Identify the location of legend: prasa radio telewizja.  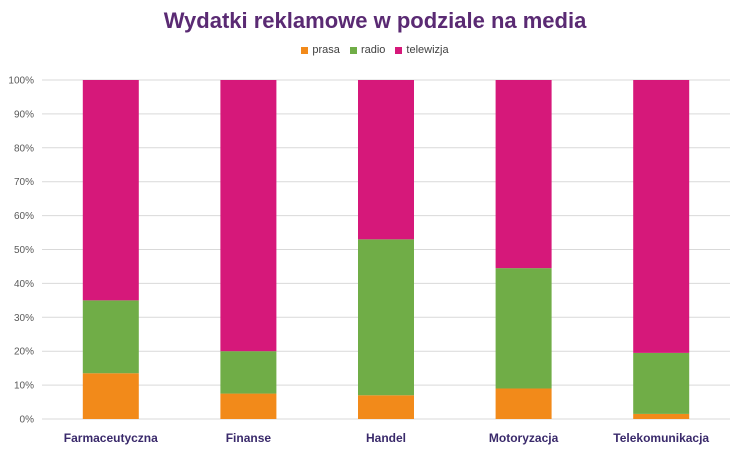
(375, 50).